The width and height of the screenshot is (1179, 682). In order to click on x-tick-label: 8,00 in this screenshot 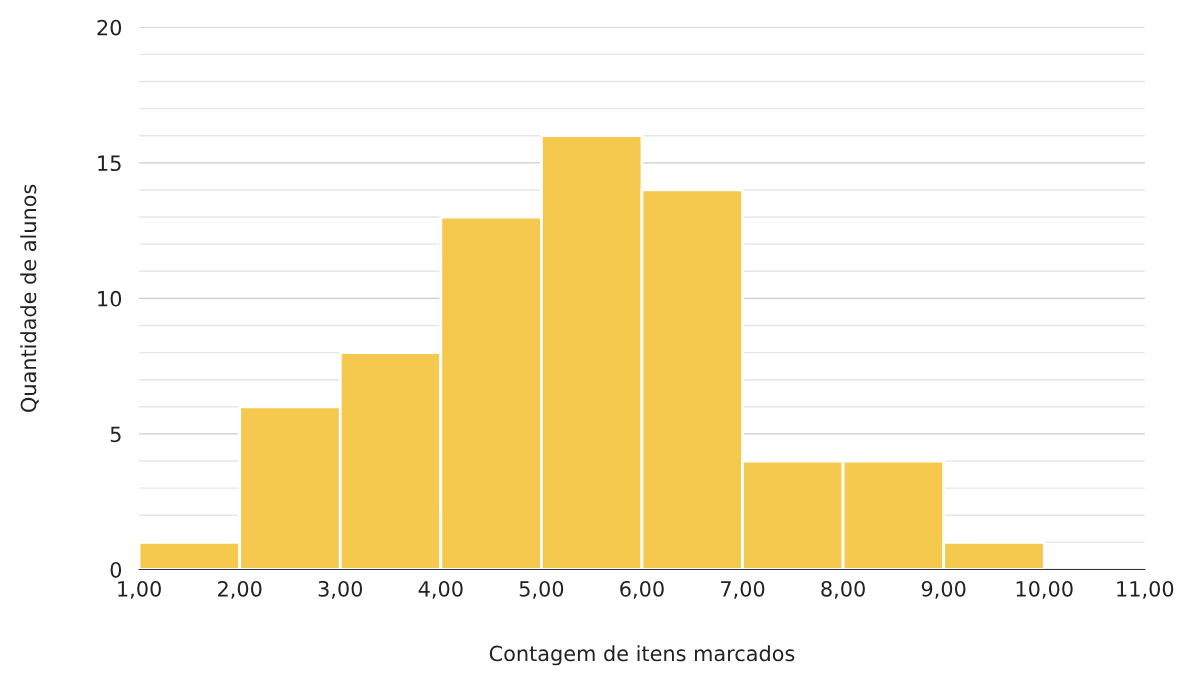, I will do `click(843, 589)`.